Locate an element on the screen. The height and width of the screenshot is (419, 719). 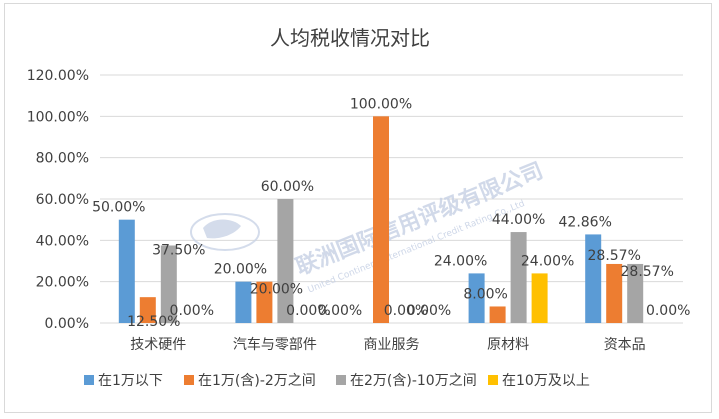
legend-label: 在2万(含)-10万之间 is located at coordinates (413, 381).